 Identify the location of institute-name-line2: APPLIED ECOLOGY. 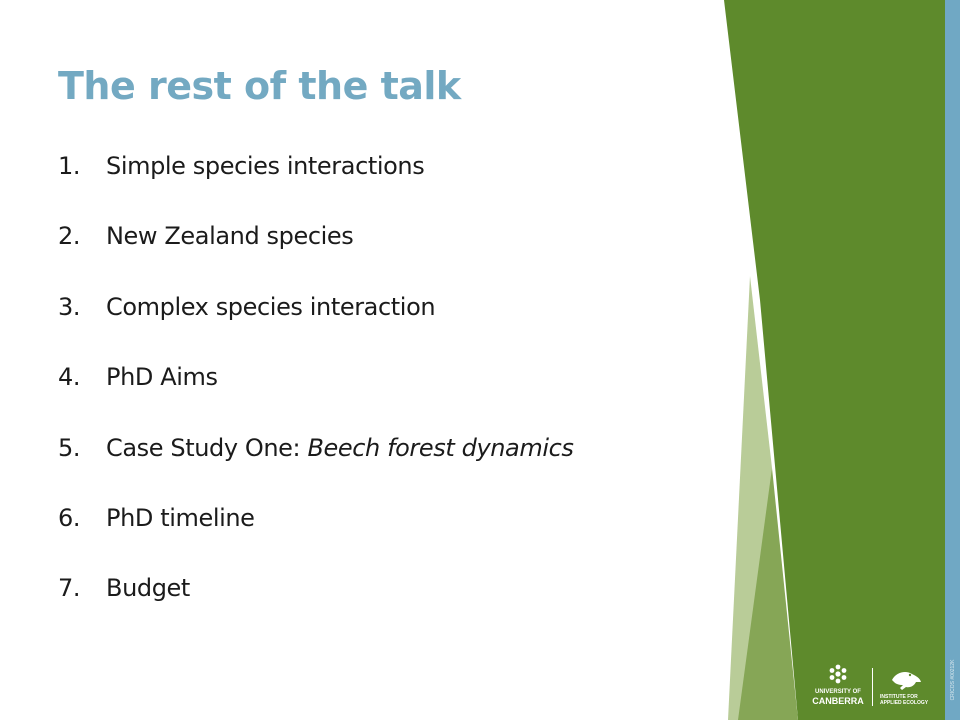
(904, 703).